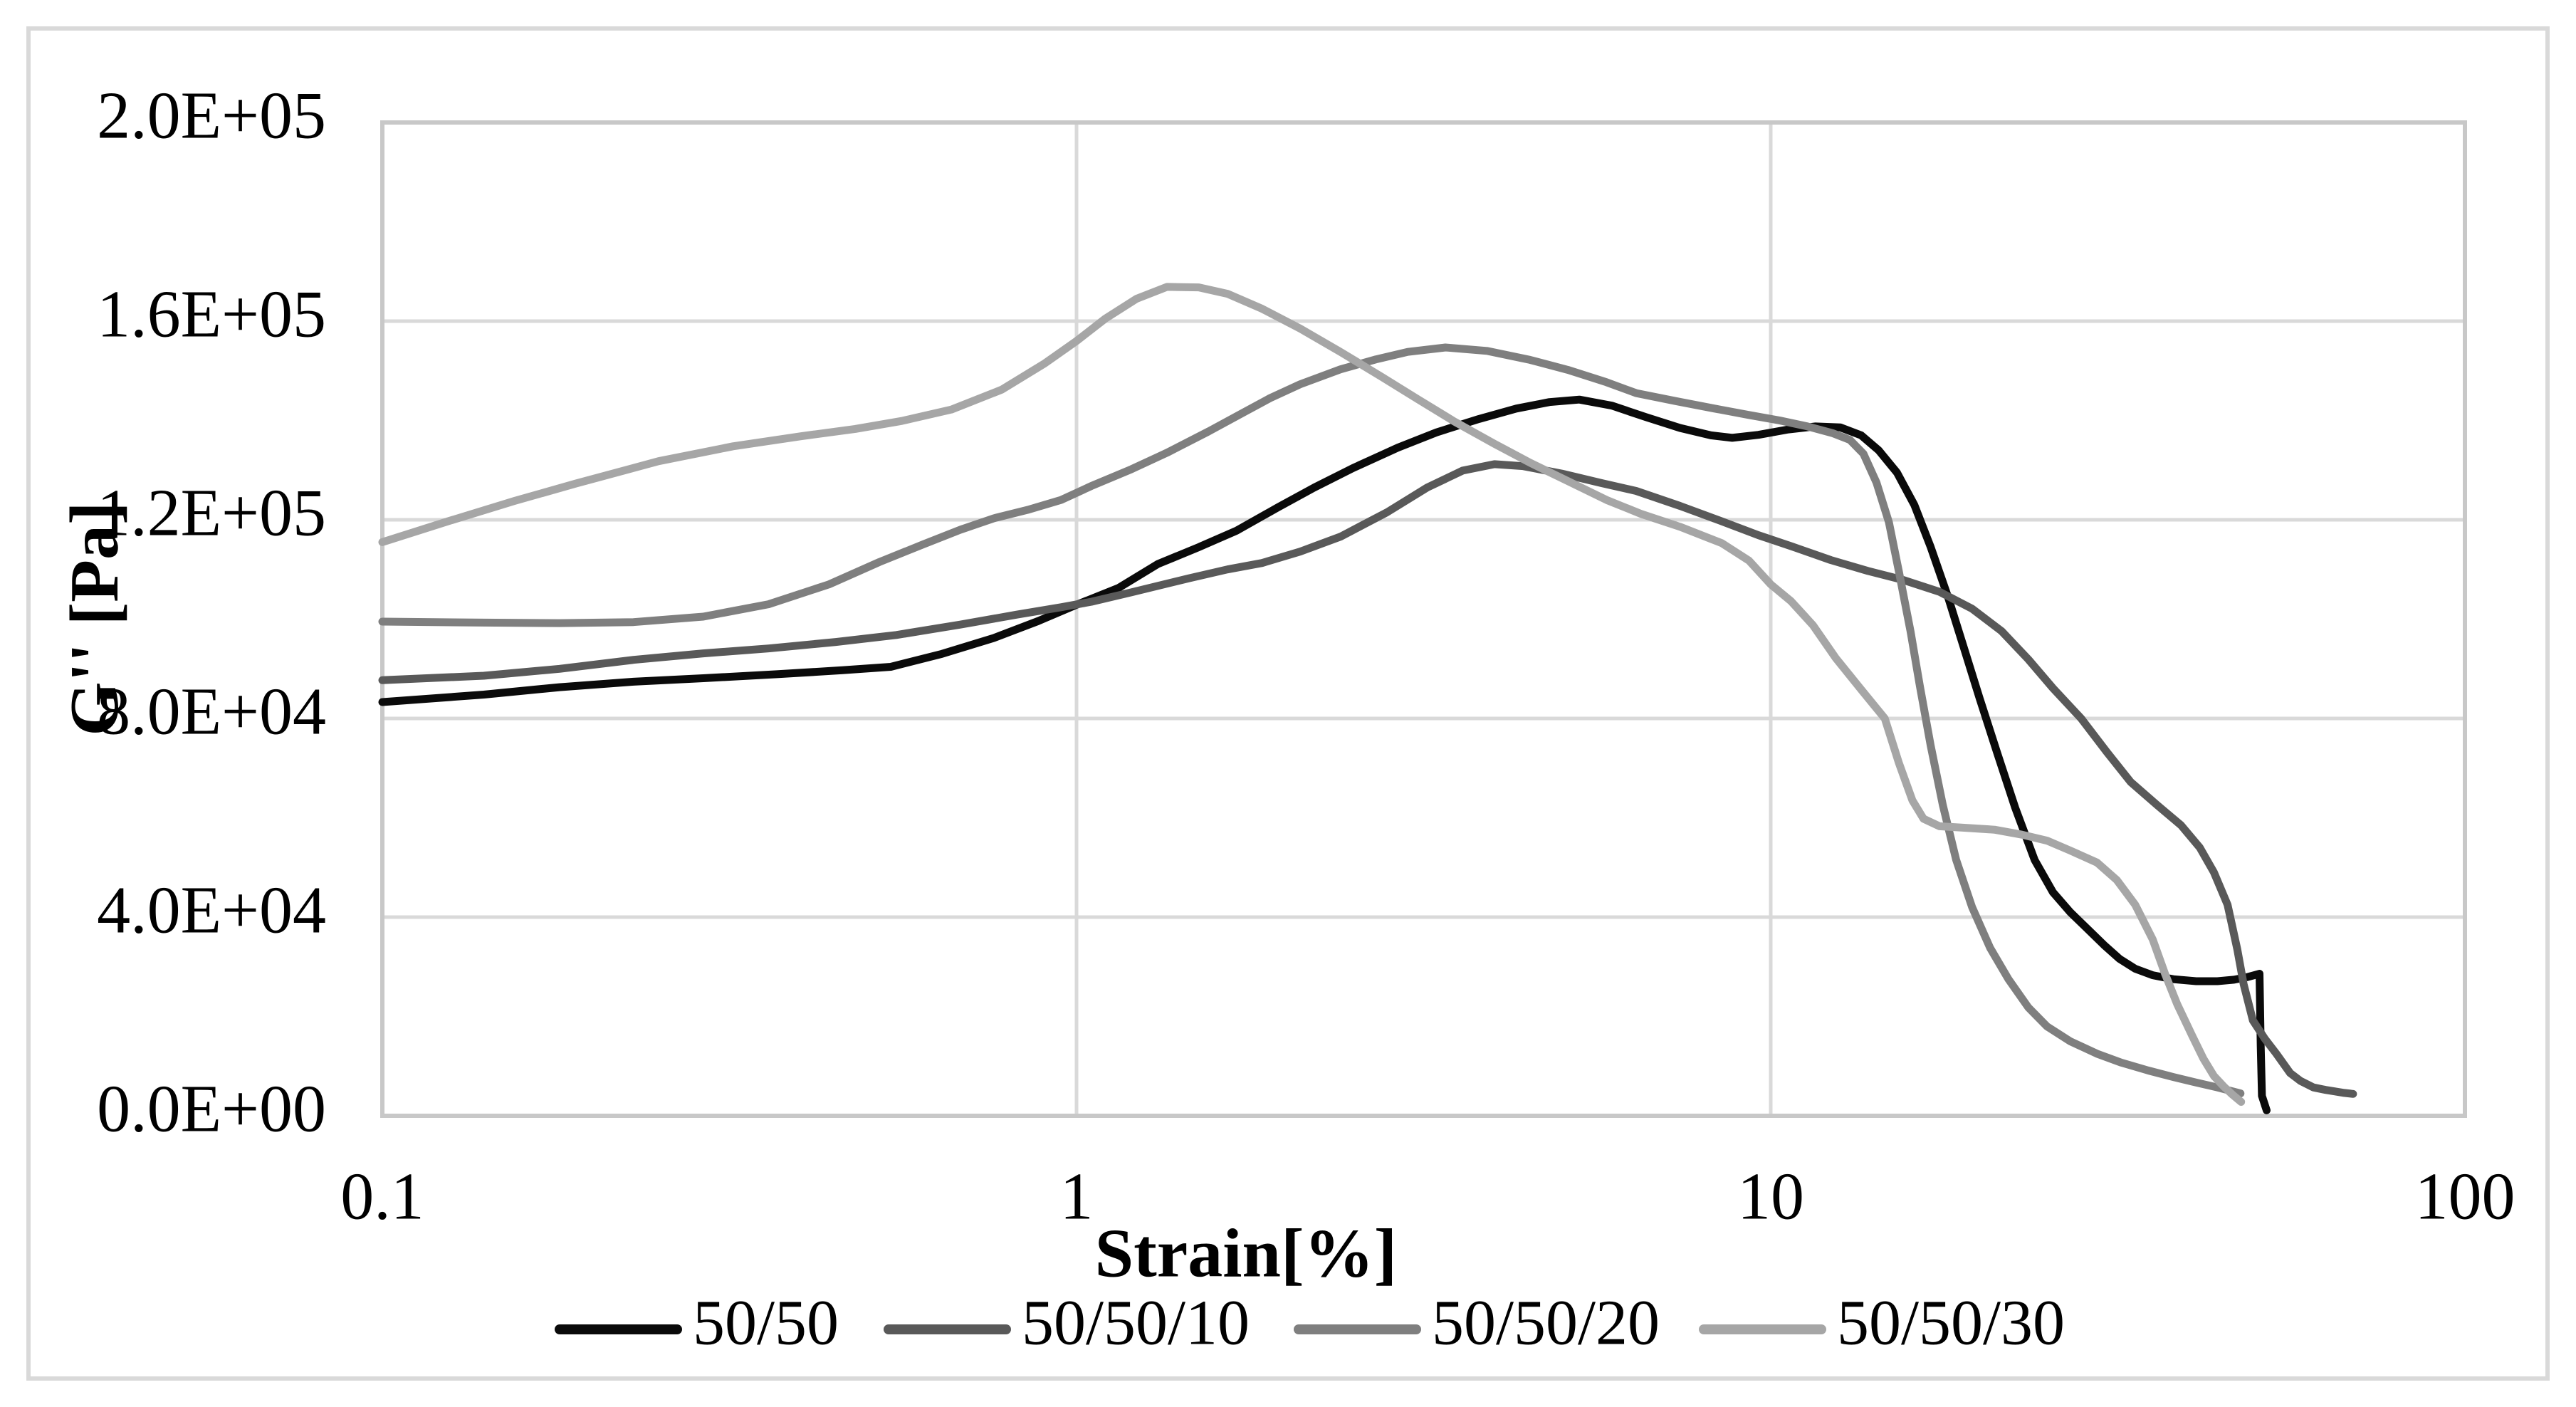 This screenshot has width=2576, height=1407. What do you see at coordinates (211, 911) in the screenshot?
I see `y-tick-label: 4.0E+04` at bounding box center [211, 911].